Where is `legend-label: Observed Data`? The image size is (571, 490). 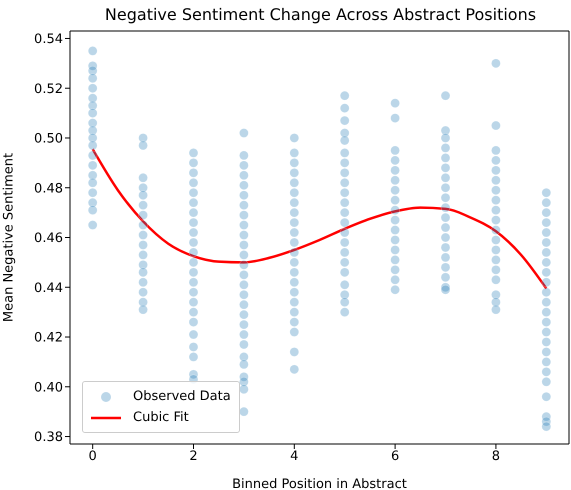 legend-label: Observed Data is located at coordinates (182, 396).